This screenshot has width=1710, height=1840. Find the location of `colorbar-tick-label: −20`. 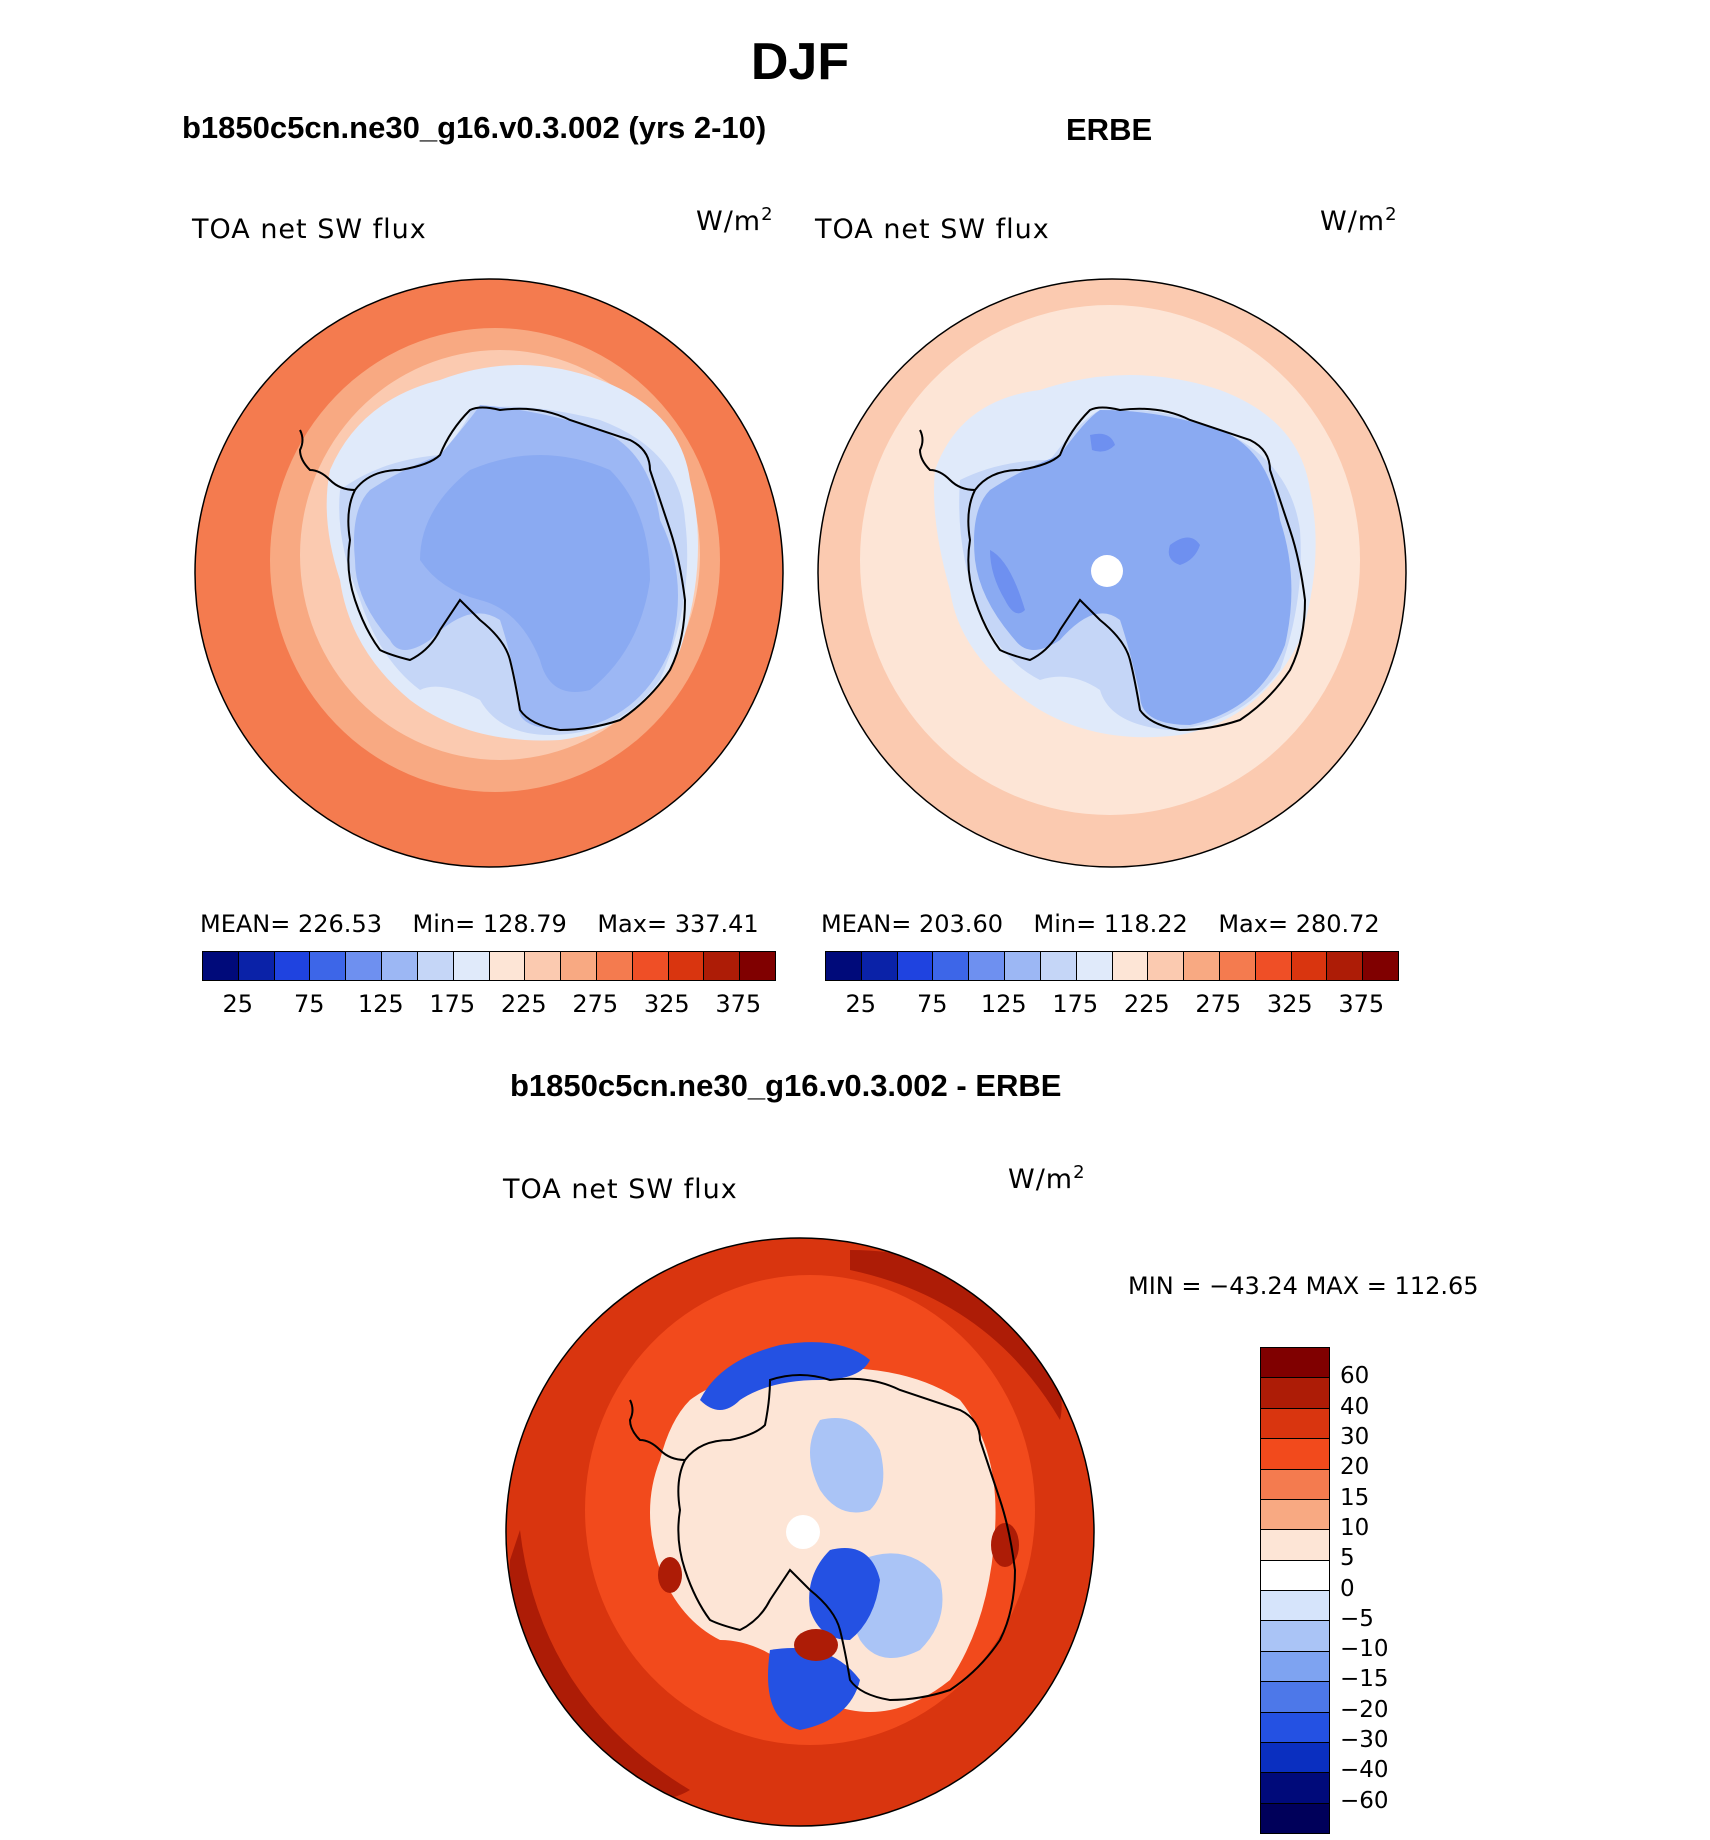

colorbar-tick-label: −20 is located at coordinates (1364, 1709).